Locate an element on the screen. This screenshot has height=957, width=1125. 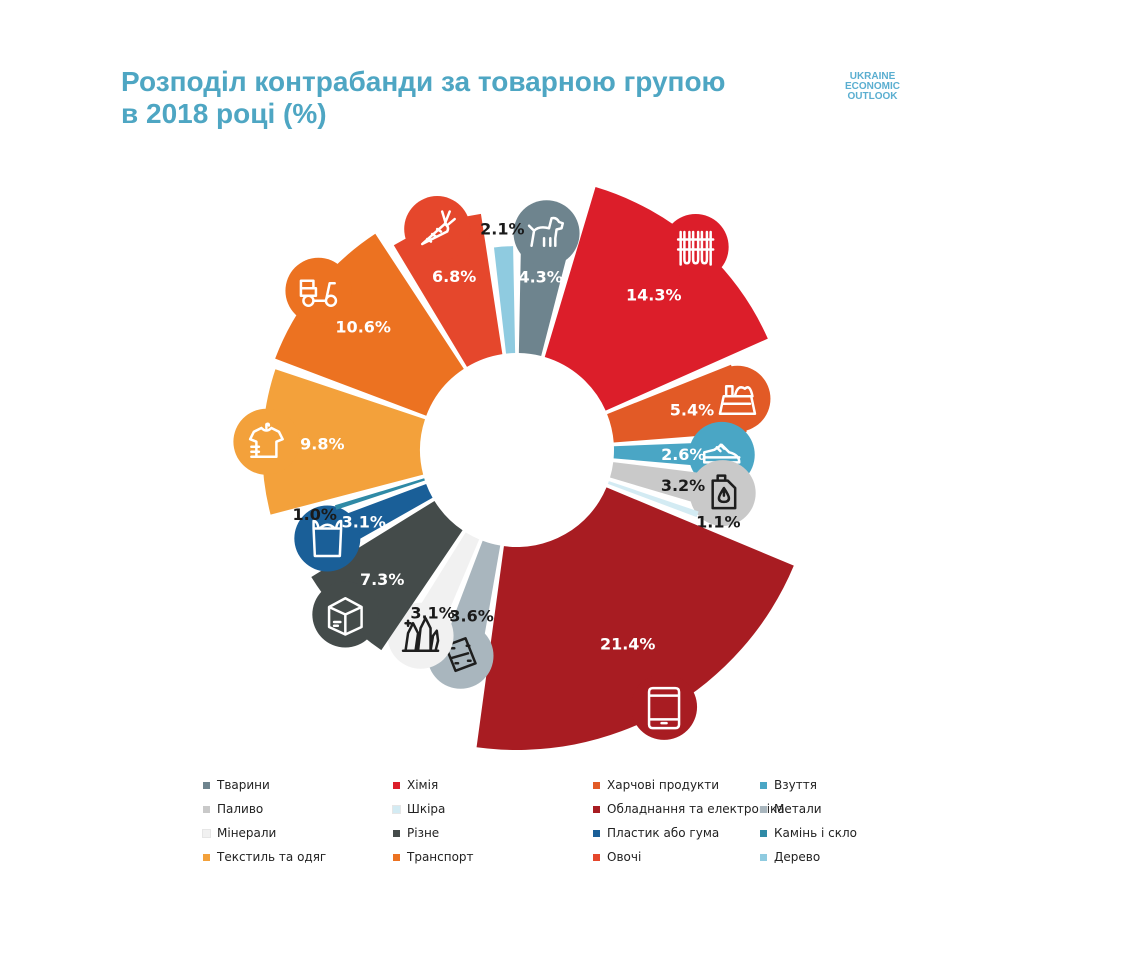
legend-item-транспорт: Транспорт is located at coordinates (433, 857).